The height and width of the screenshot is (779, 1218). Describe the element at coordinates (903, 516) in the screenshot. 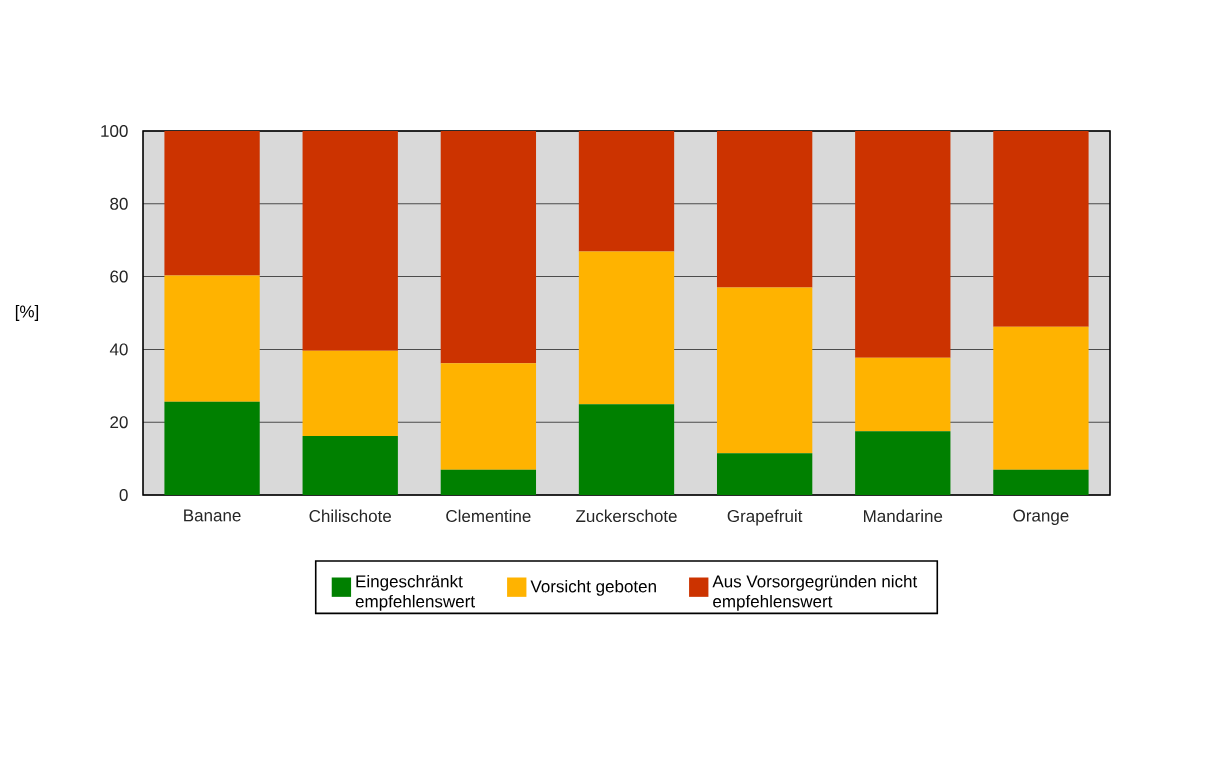

I see `x-tick-label: Mandarine` at that location.